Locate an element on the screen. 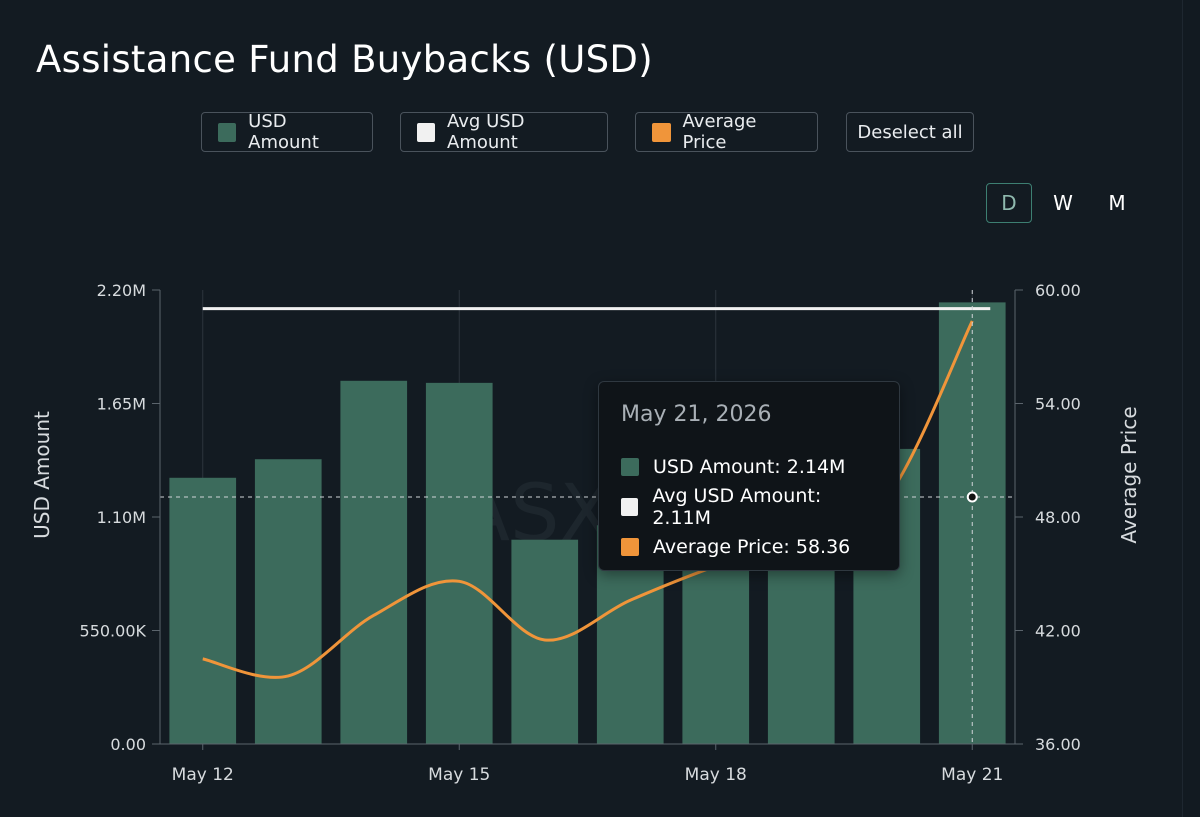 The image size is (1200, 817). tooltip-date: May 21, 2026 is located at coordinates (696, 414).